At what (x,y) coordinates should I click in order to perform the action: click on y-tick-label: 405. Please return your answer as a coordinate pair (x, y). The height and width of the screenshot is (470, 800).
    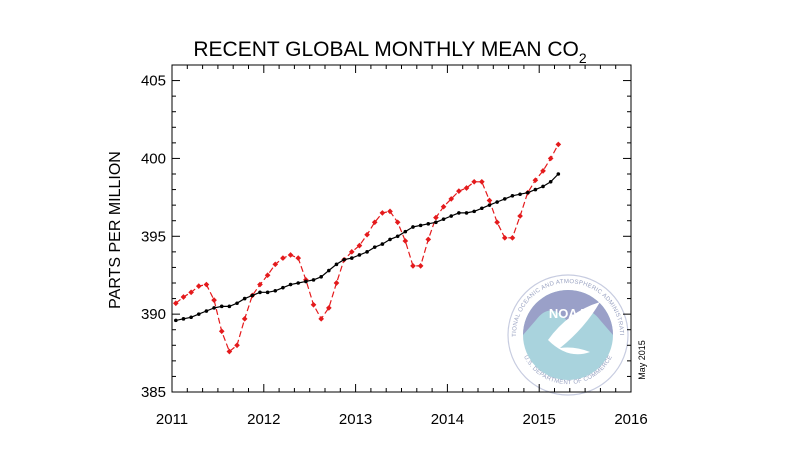
    Looking at the image, I should click on (153, 81).